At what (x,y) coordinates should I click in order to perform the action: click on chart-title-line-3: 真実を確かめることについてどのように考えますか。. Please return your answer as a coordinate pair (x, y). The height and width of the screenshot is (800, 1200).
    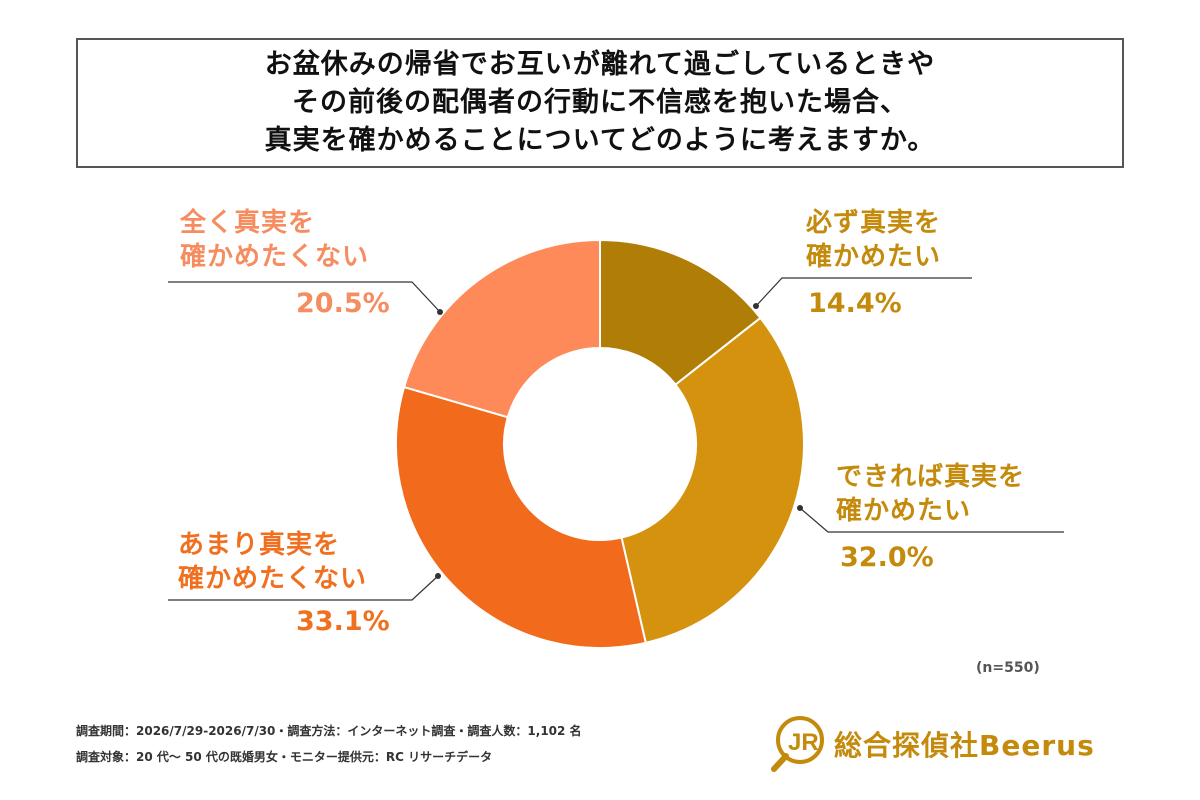
    Looking at the image, I should click on (600, 140).